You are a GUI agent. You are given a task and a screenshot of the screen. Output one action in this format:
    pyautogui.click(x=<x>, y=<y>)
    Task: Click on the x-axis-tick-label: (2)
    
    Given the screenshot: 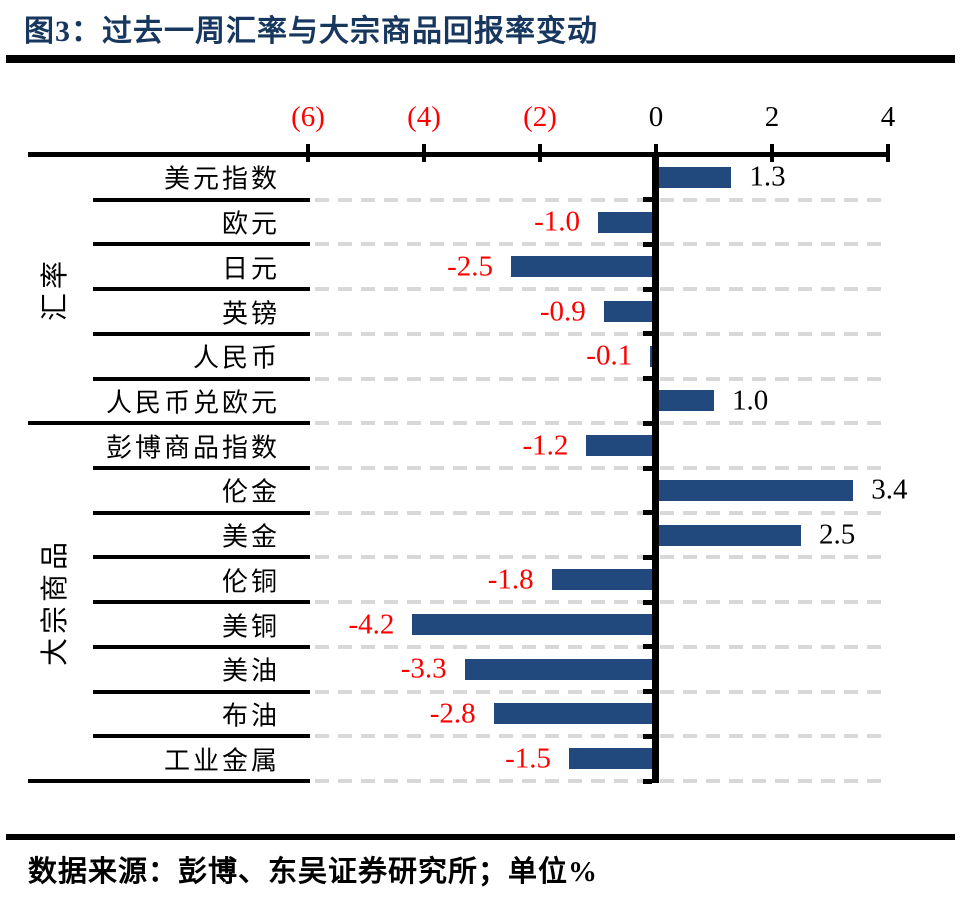 What is the action you would take?
    pyautogui.click(x=540, y=117)
    